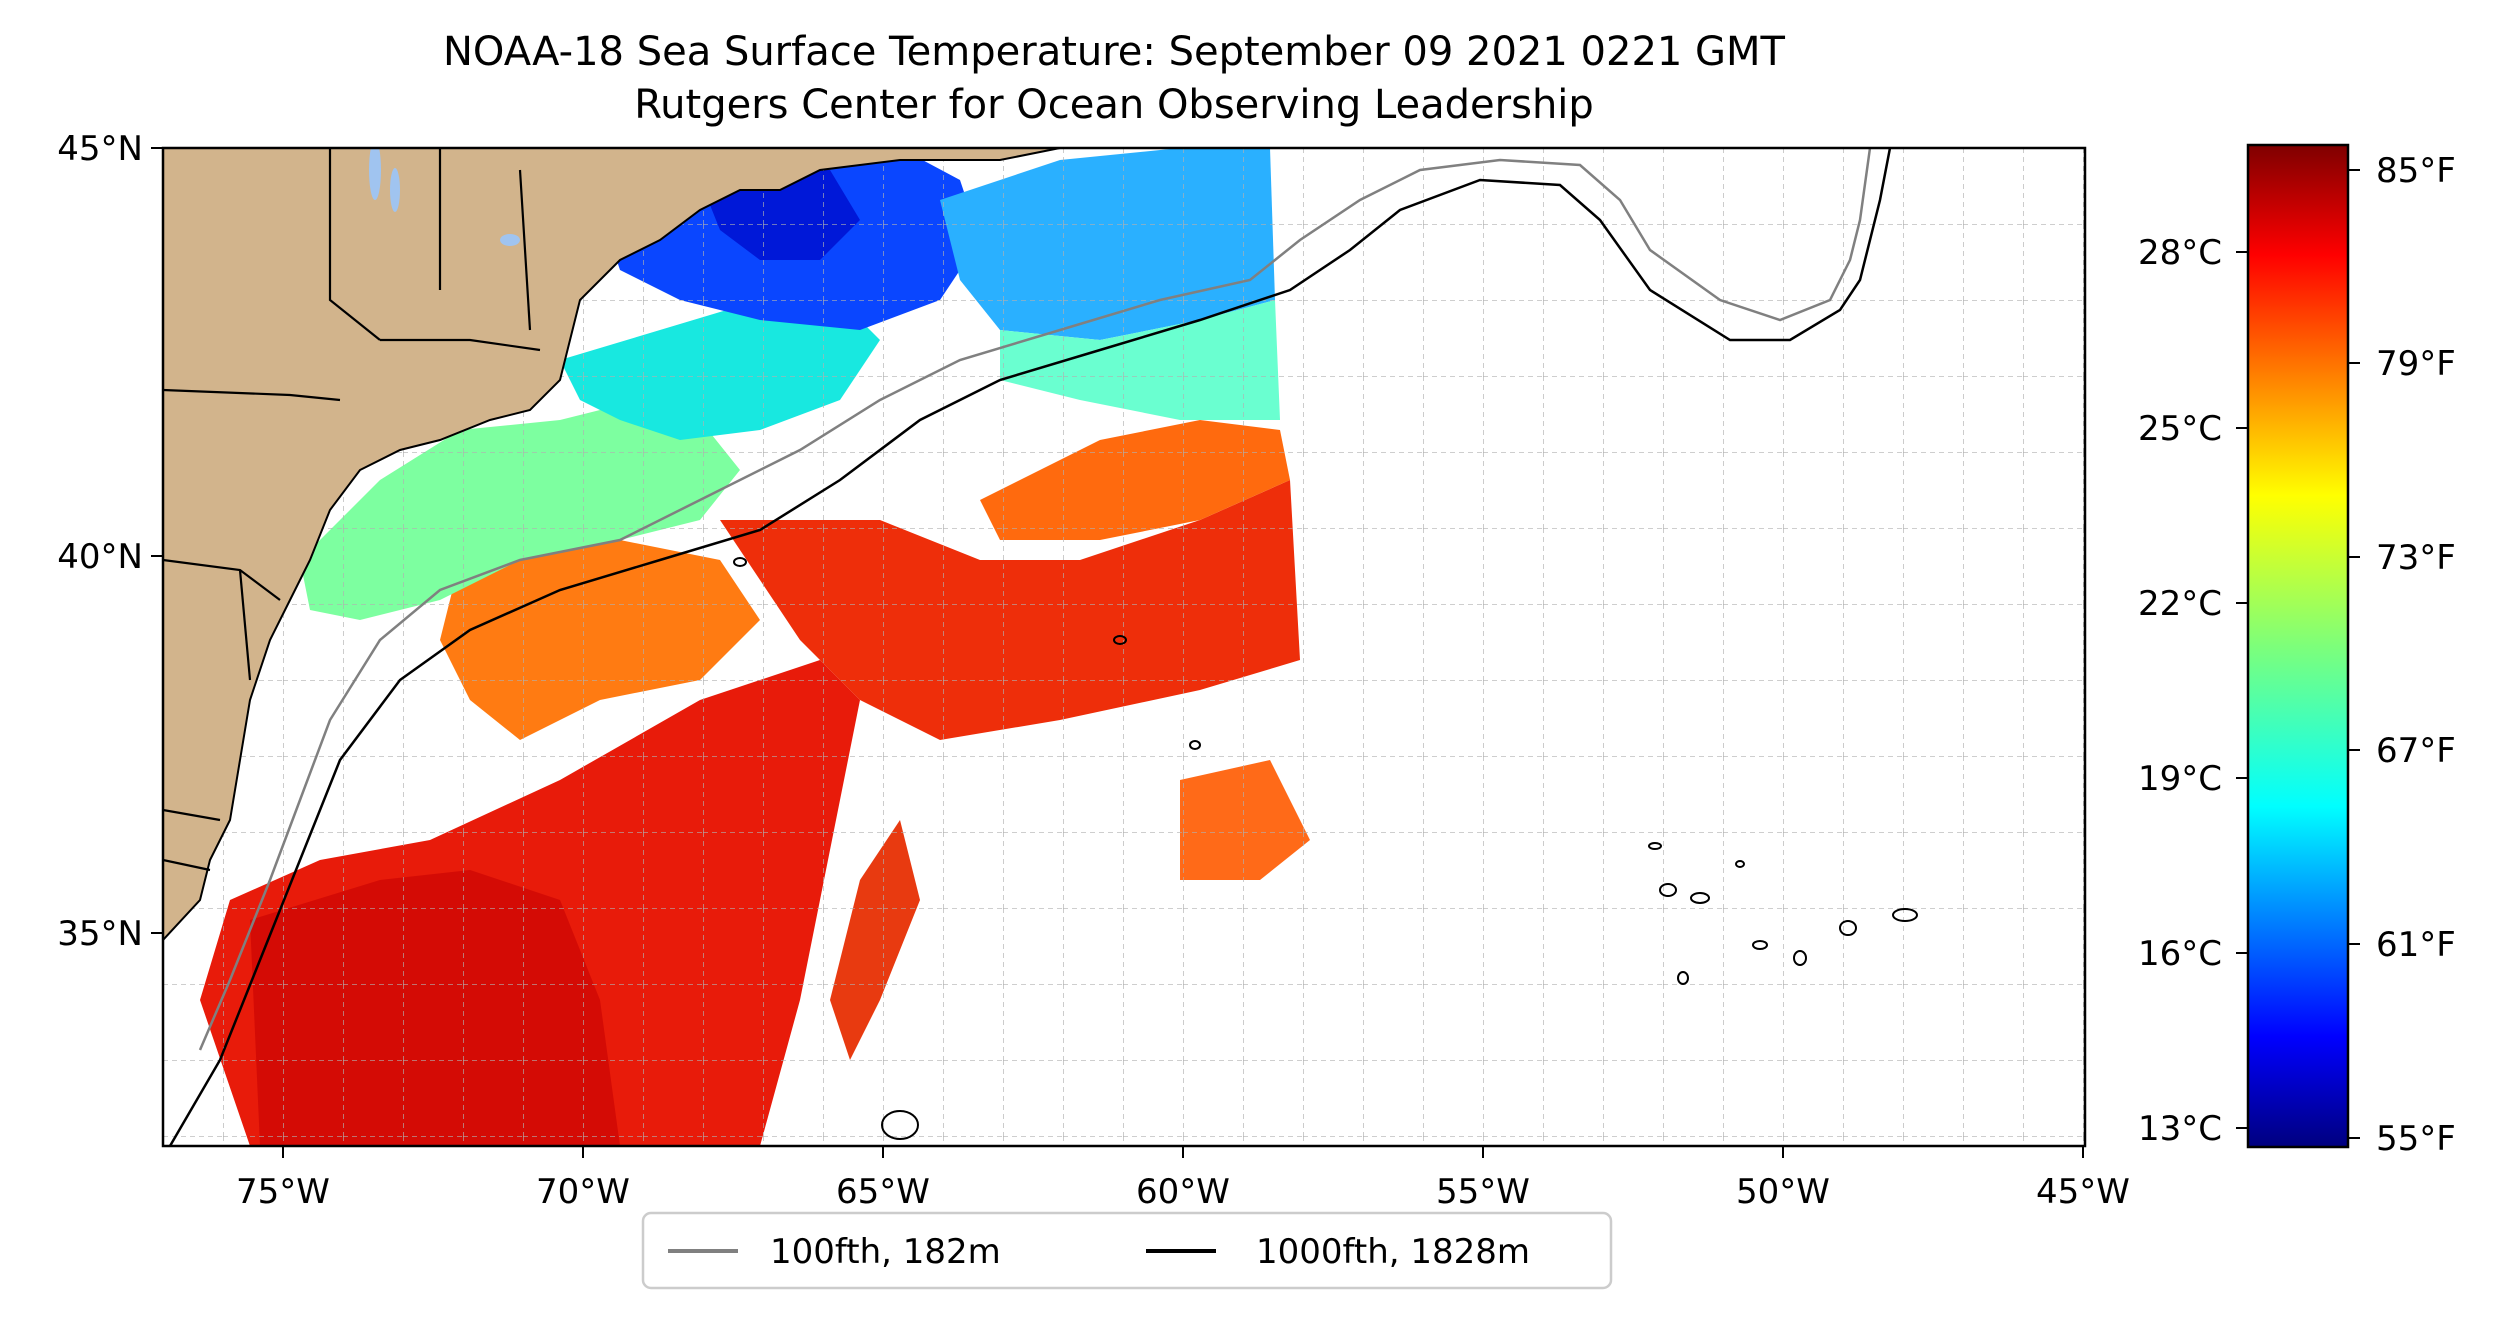  What do you see at coordinates (2083, 1192) in the screenshot?
I see `lon-tick-label: 45°W` at bounding box center [2083, 1192].